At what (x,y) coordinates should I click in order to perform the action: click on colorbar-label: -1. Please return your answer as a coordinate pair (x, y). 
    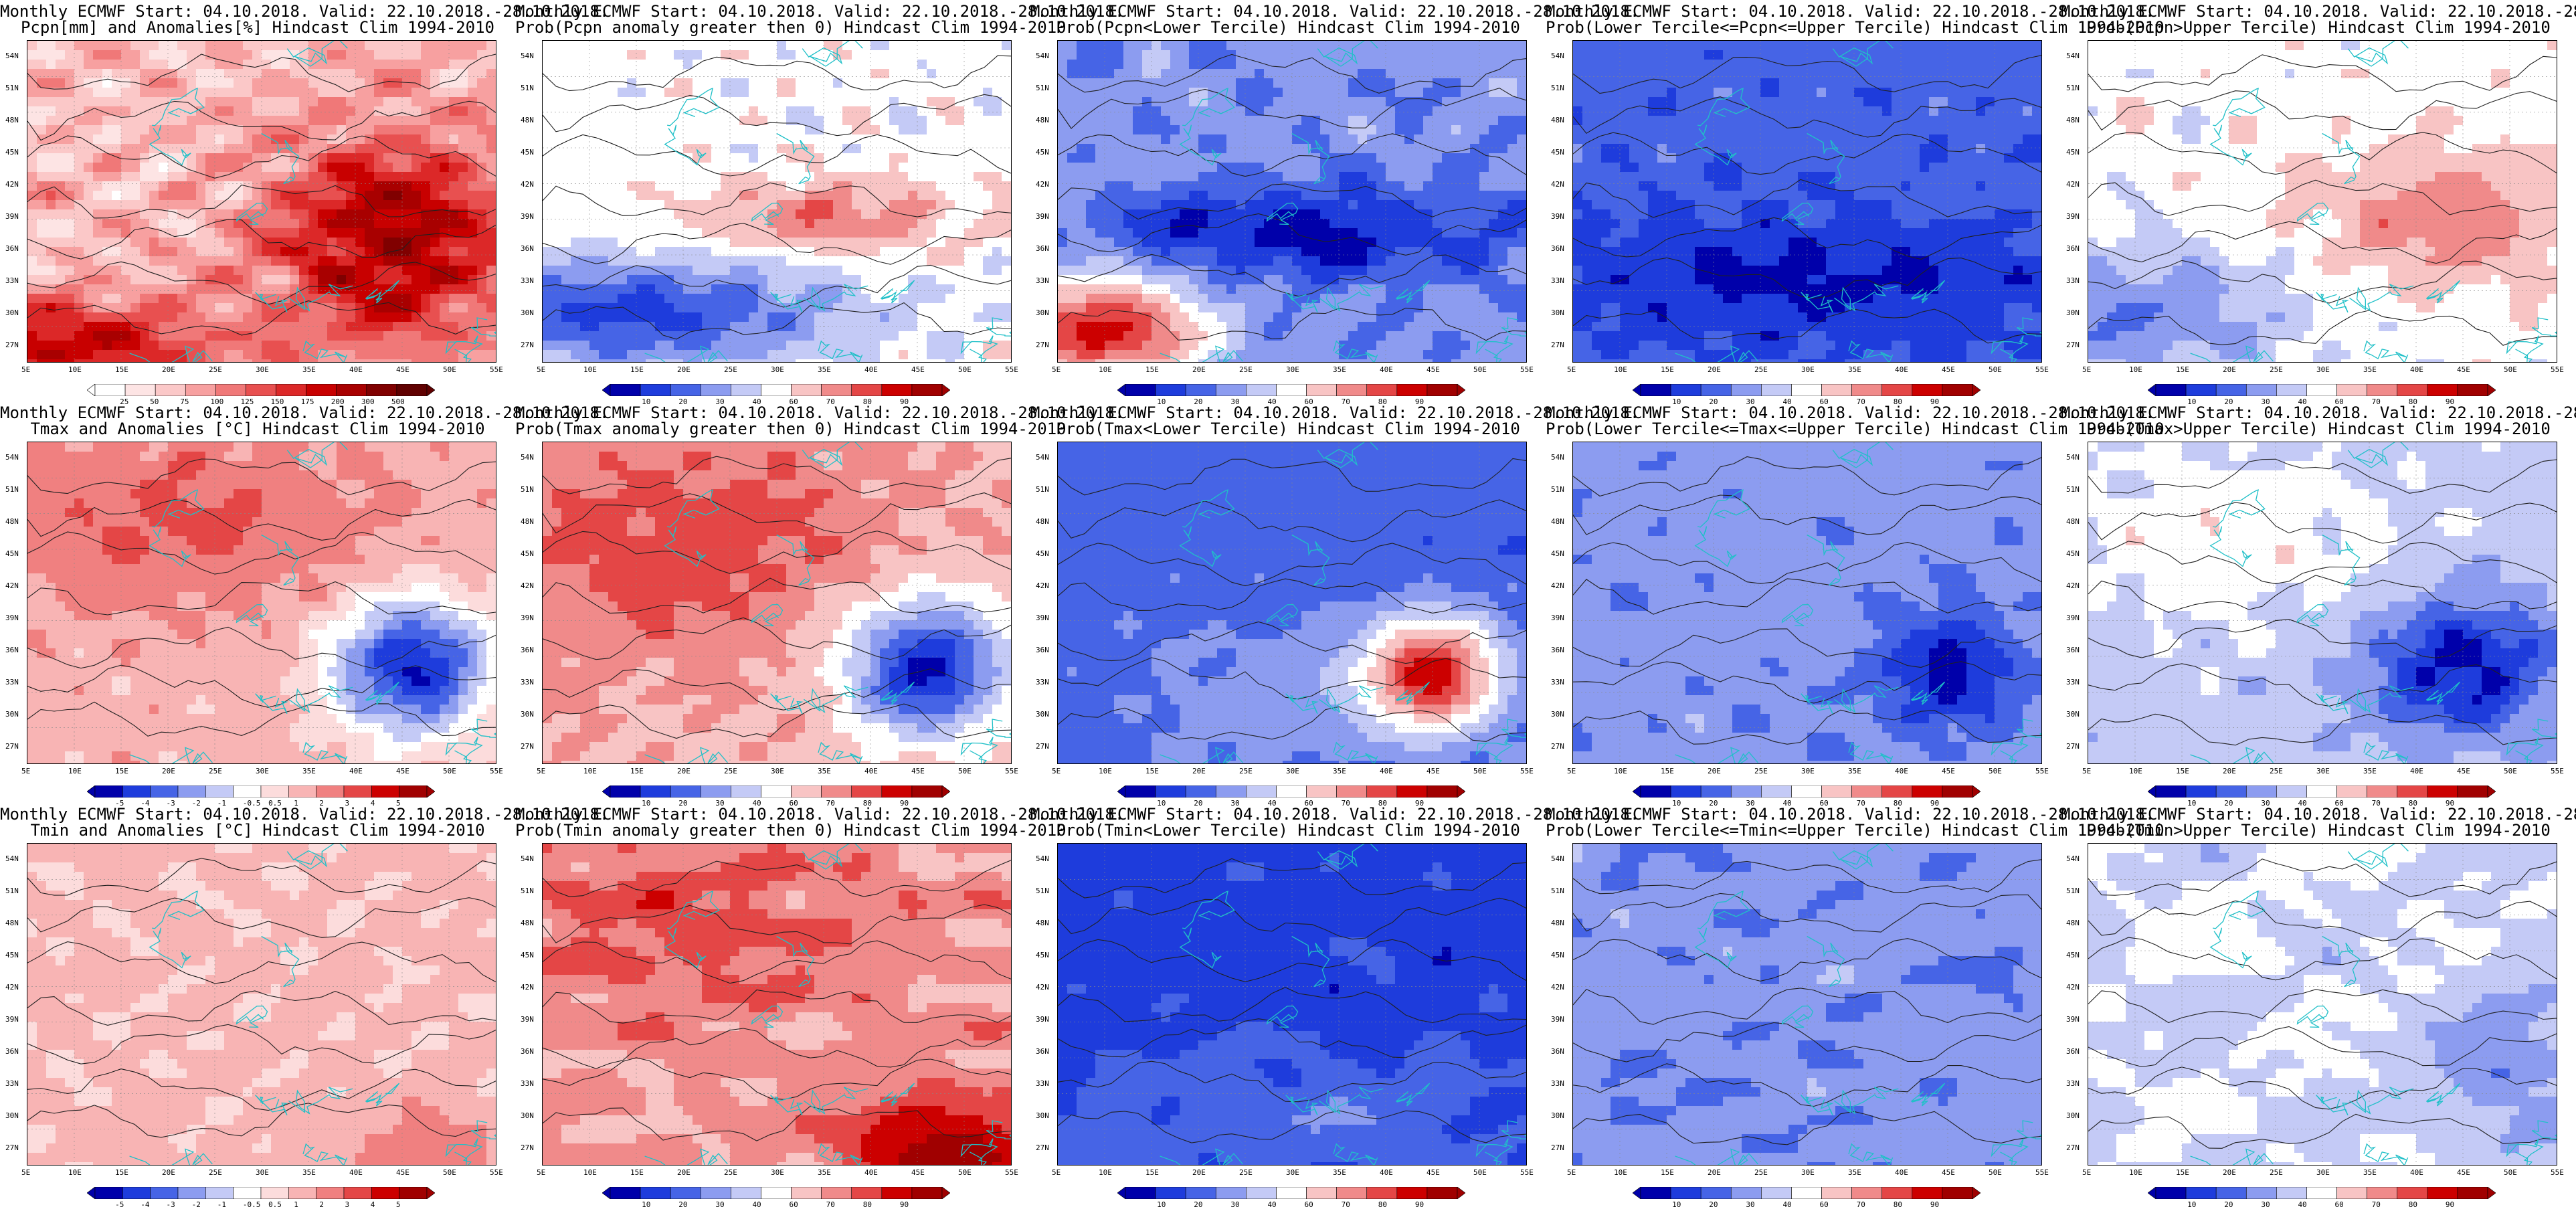
    Looking at the image, I should click on (221, 1204).